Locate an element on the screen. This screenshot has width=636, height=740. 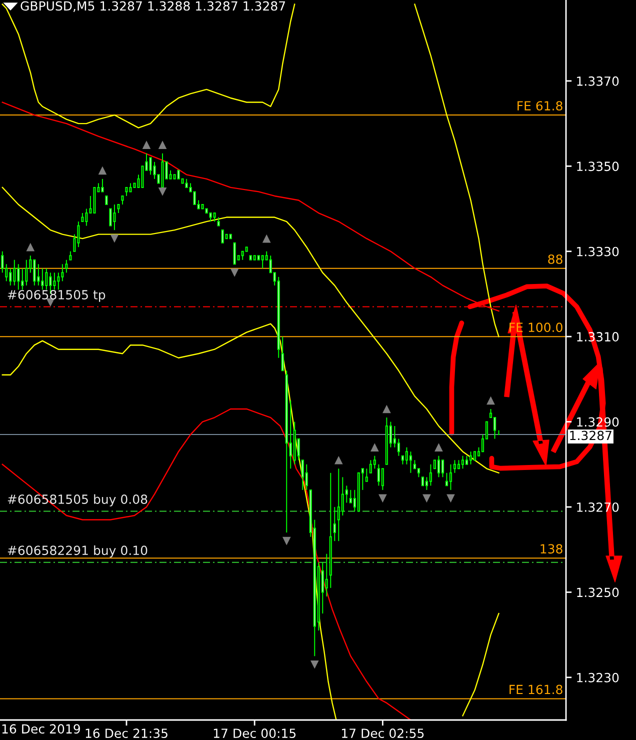
annotation: 138 is located at coordinates (551, 549).